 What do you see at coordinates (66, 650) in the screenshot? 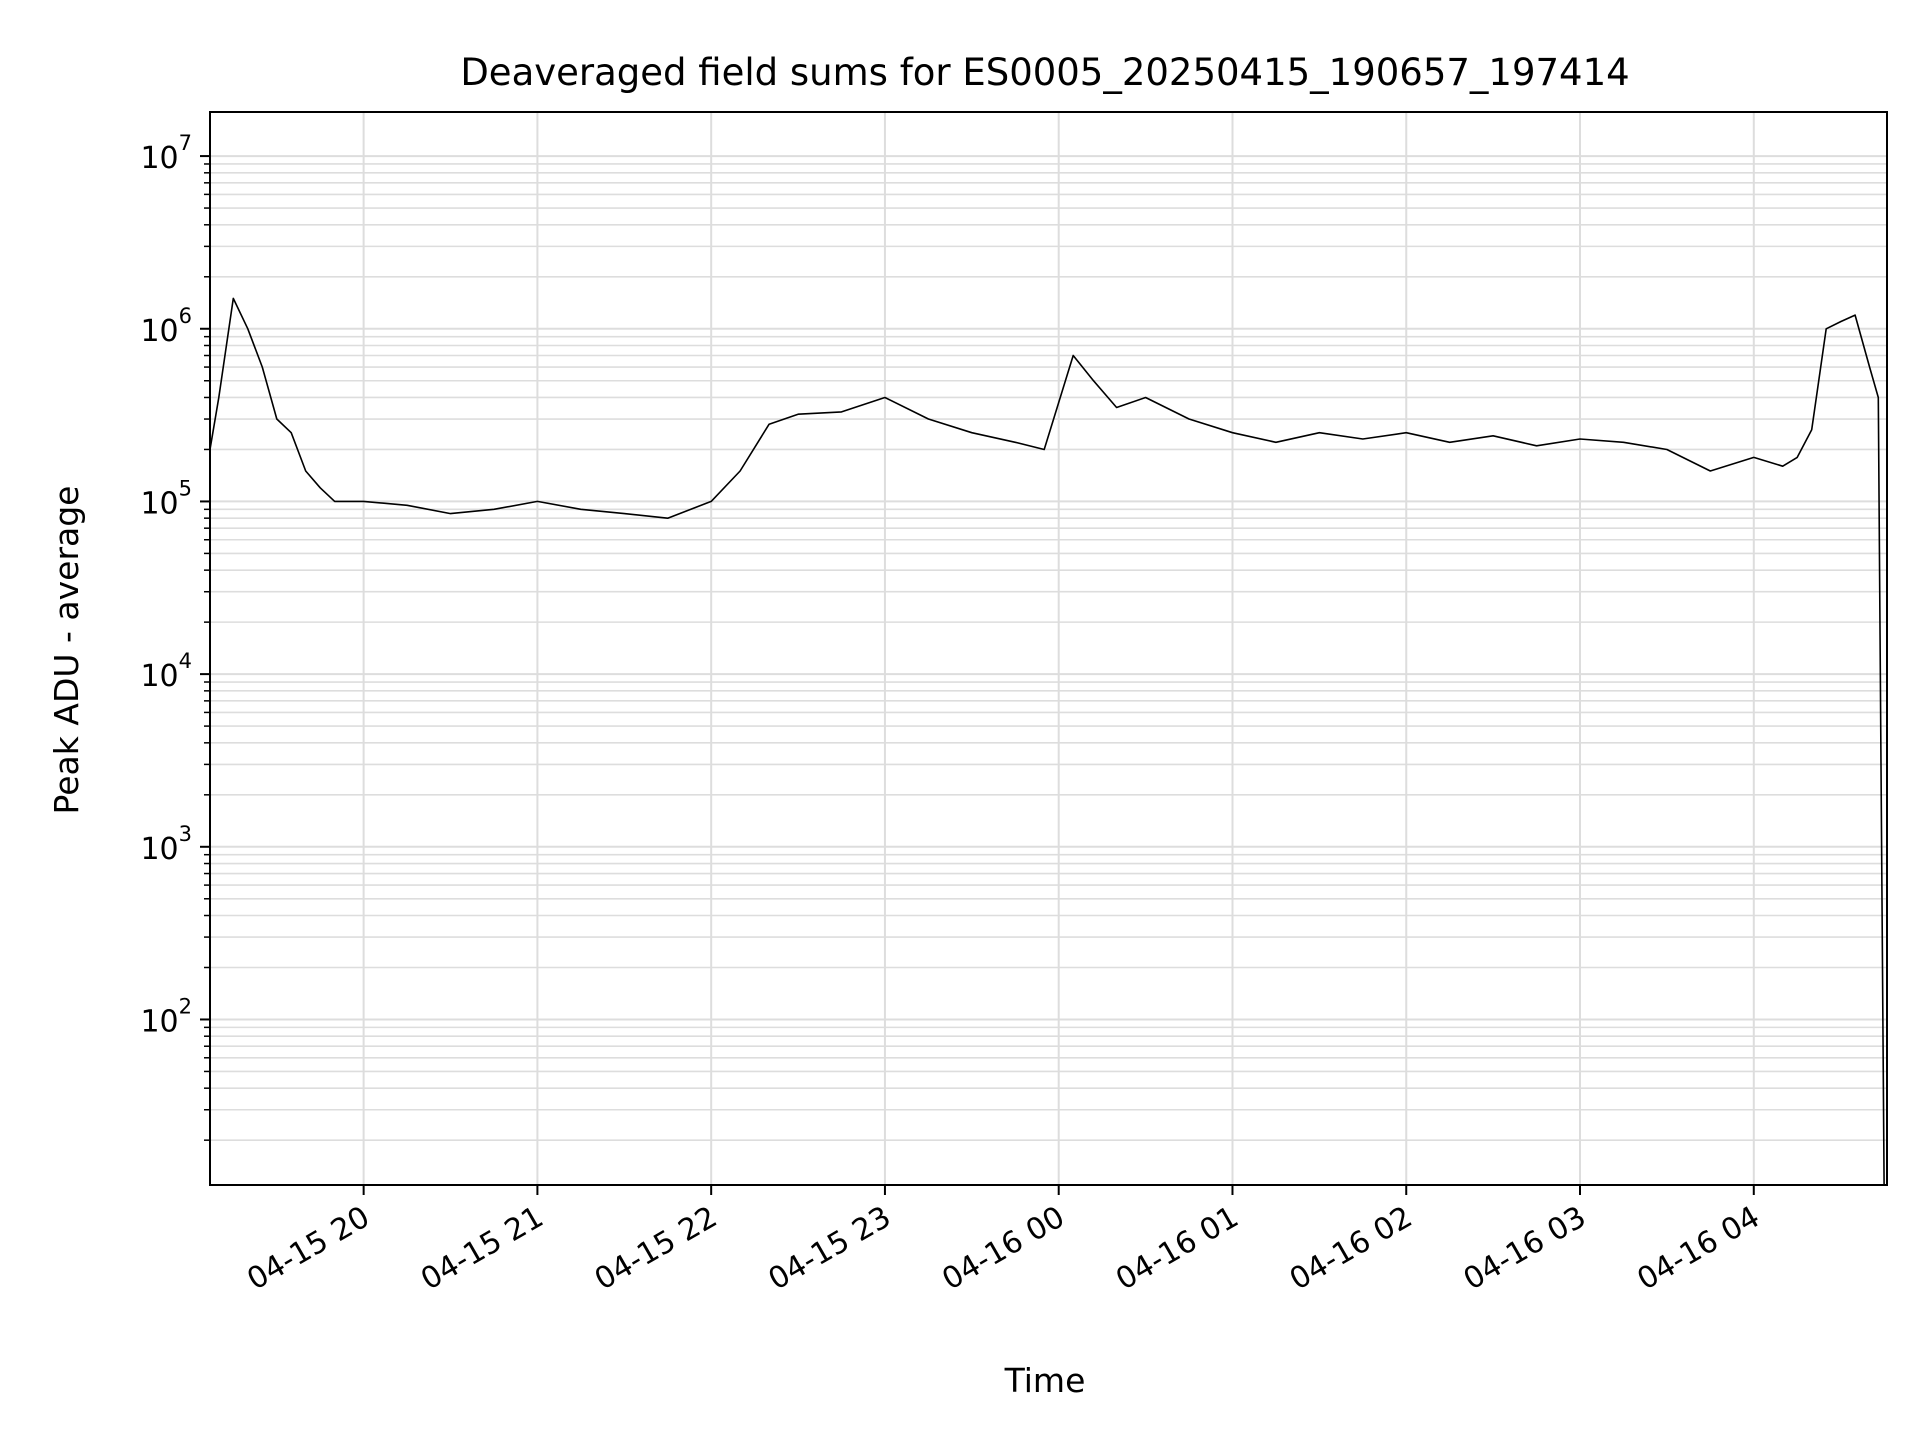
I see `y-axis-label: Peak ADU - average` at bounding box center [66, 650].